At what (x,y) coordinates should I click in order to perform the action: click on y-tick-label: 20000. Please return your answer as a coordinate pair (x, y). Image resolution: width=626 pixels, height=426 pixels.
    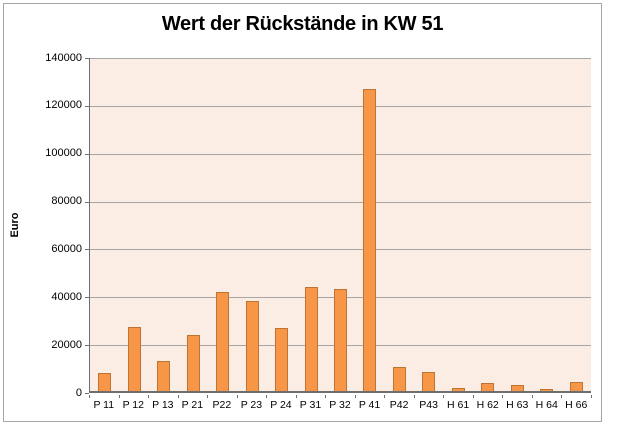
    Looking at the image, I should click on (66, 344).